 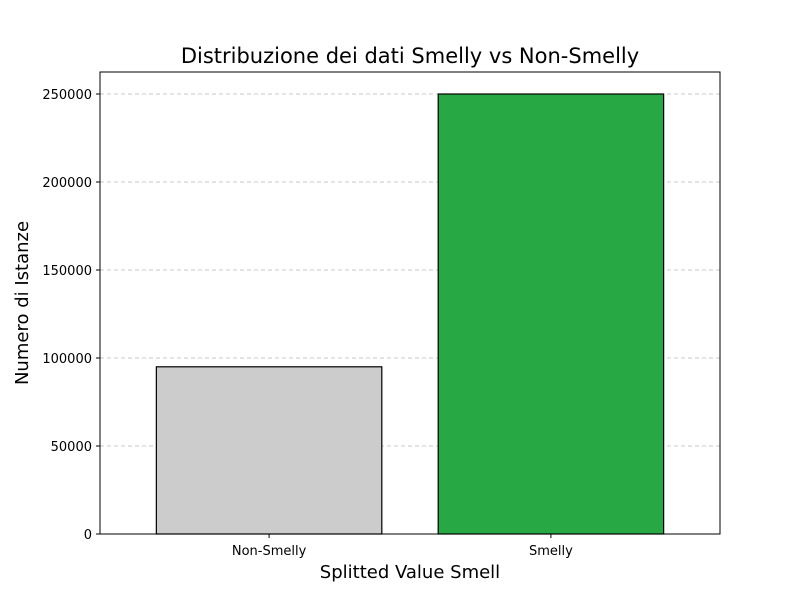 What do you see at coordinates (71, 447) in the screenshot?
I see `y-tick-label: 50000` at bounding box center [71, 447].